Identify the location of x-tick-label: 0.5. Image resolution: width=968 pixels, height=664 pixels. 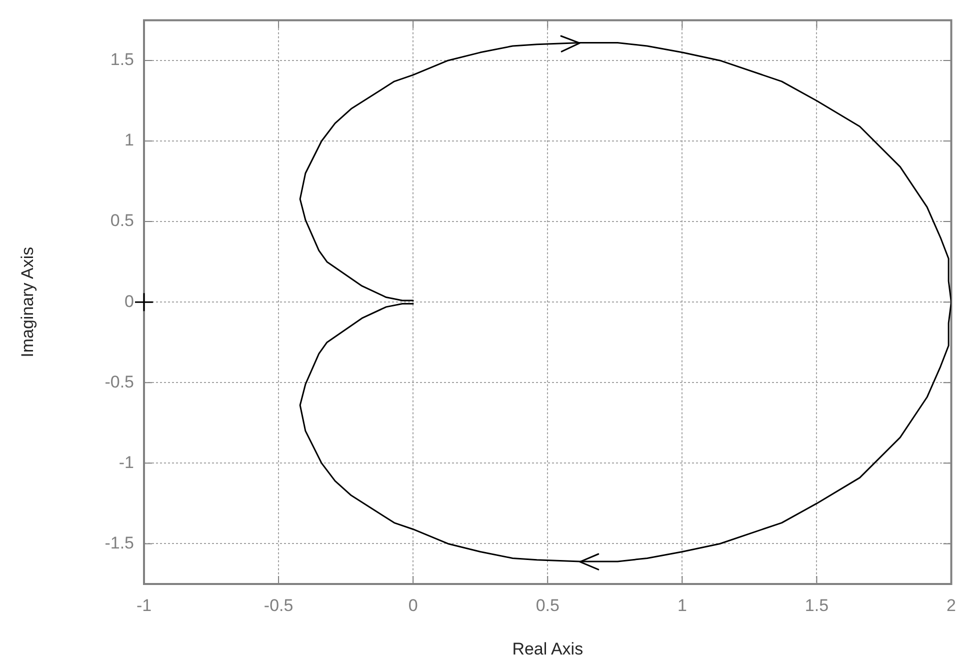
(548, 605).